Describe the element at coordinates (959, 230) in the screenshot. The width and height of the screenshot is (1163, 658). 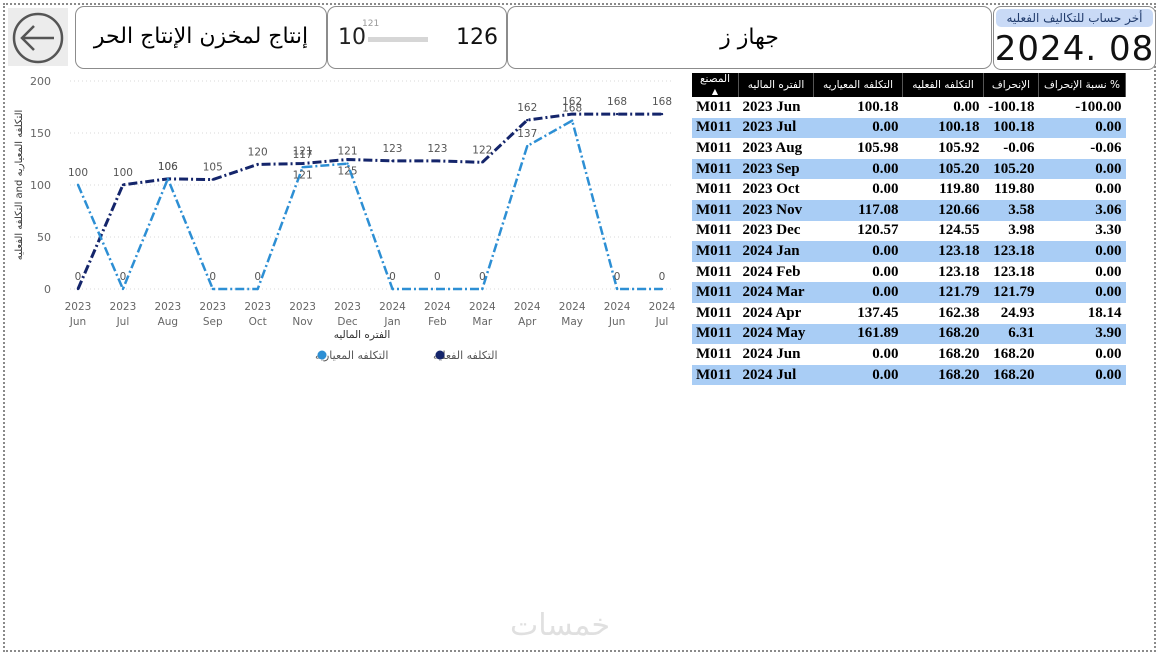
I see `table-cell: 124.55` at that location.